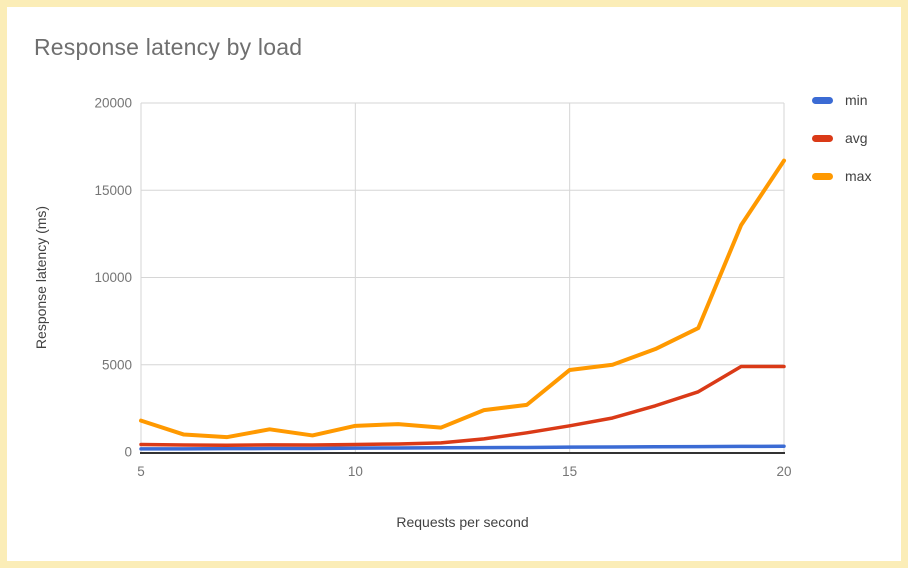 Image resolution: width=908 pixels, height=568 pixels. I want to click on legend-item-min: min, so click(841, 100).